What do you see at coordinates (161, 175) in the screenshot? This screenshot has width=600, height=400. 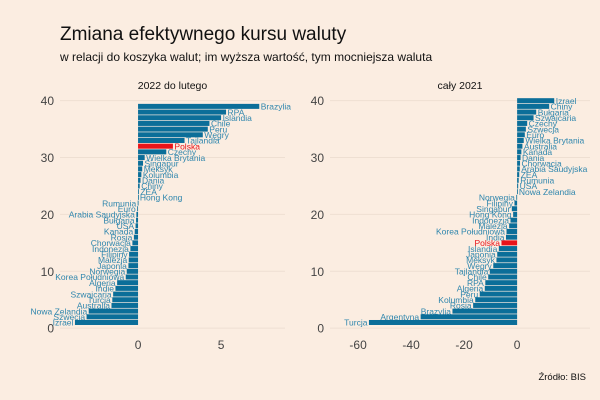 I see `bar-label: Kolumbia` at bounding box center [161, 175].